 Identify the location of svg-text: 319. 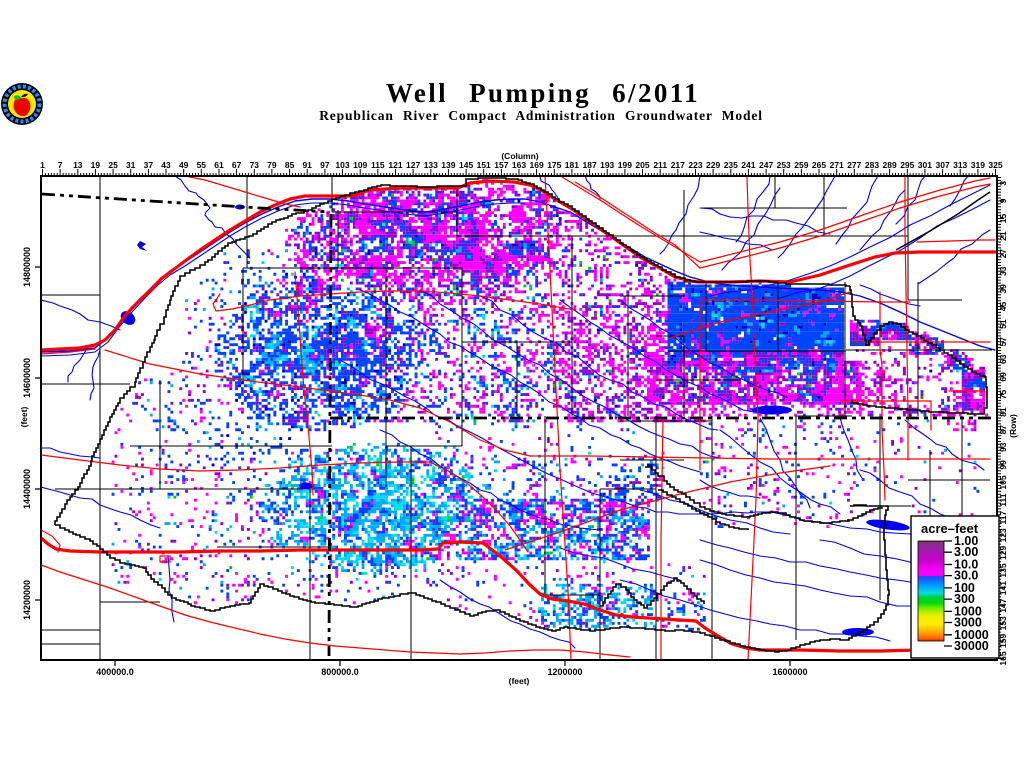
(978, 165).